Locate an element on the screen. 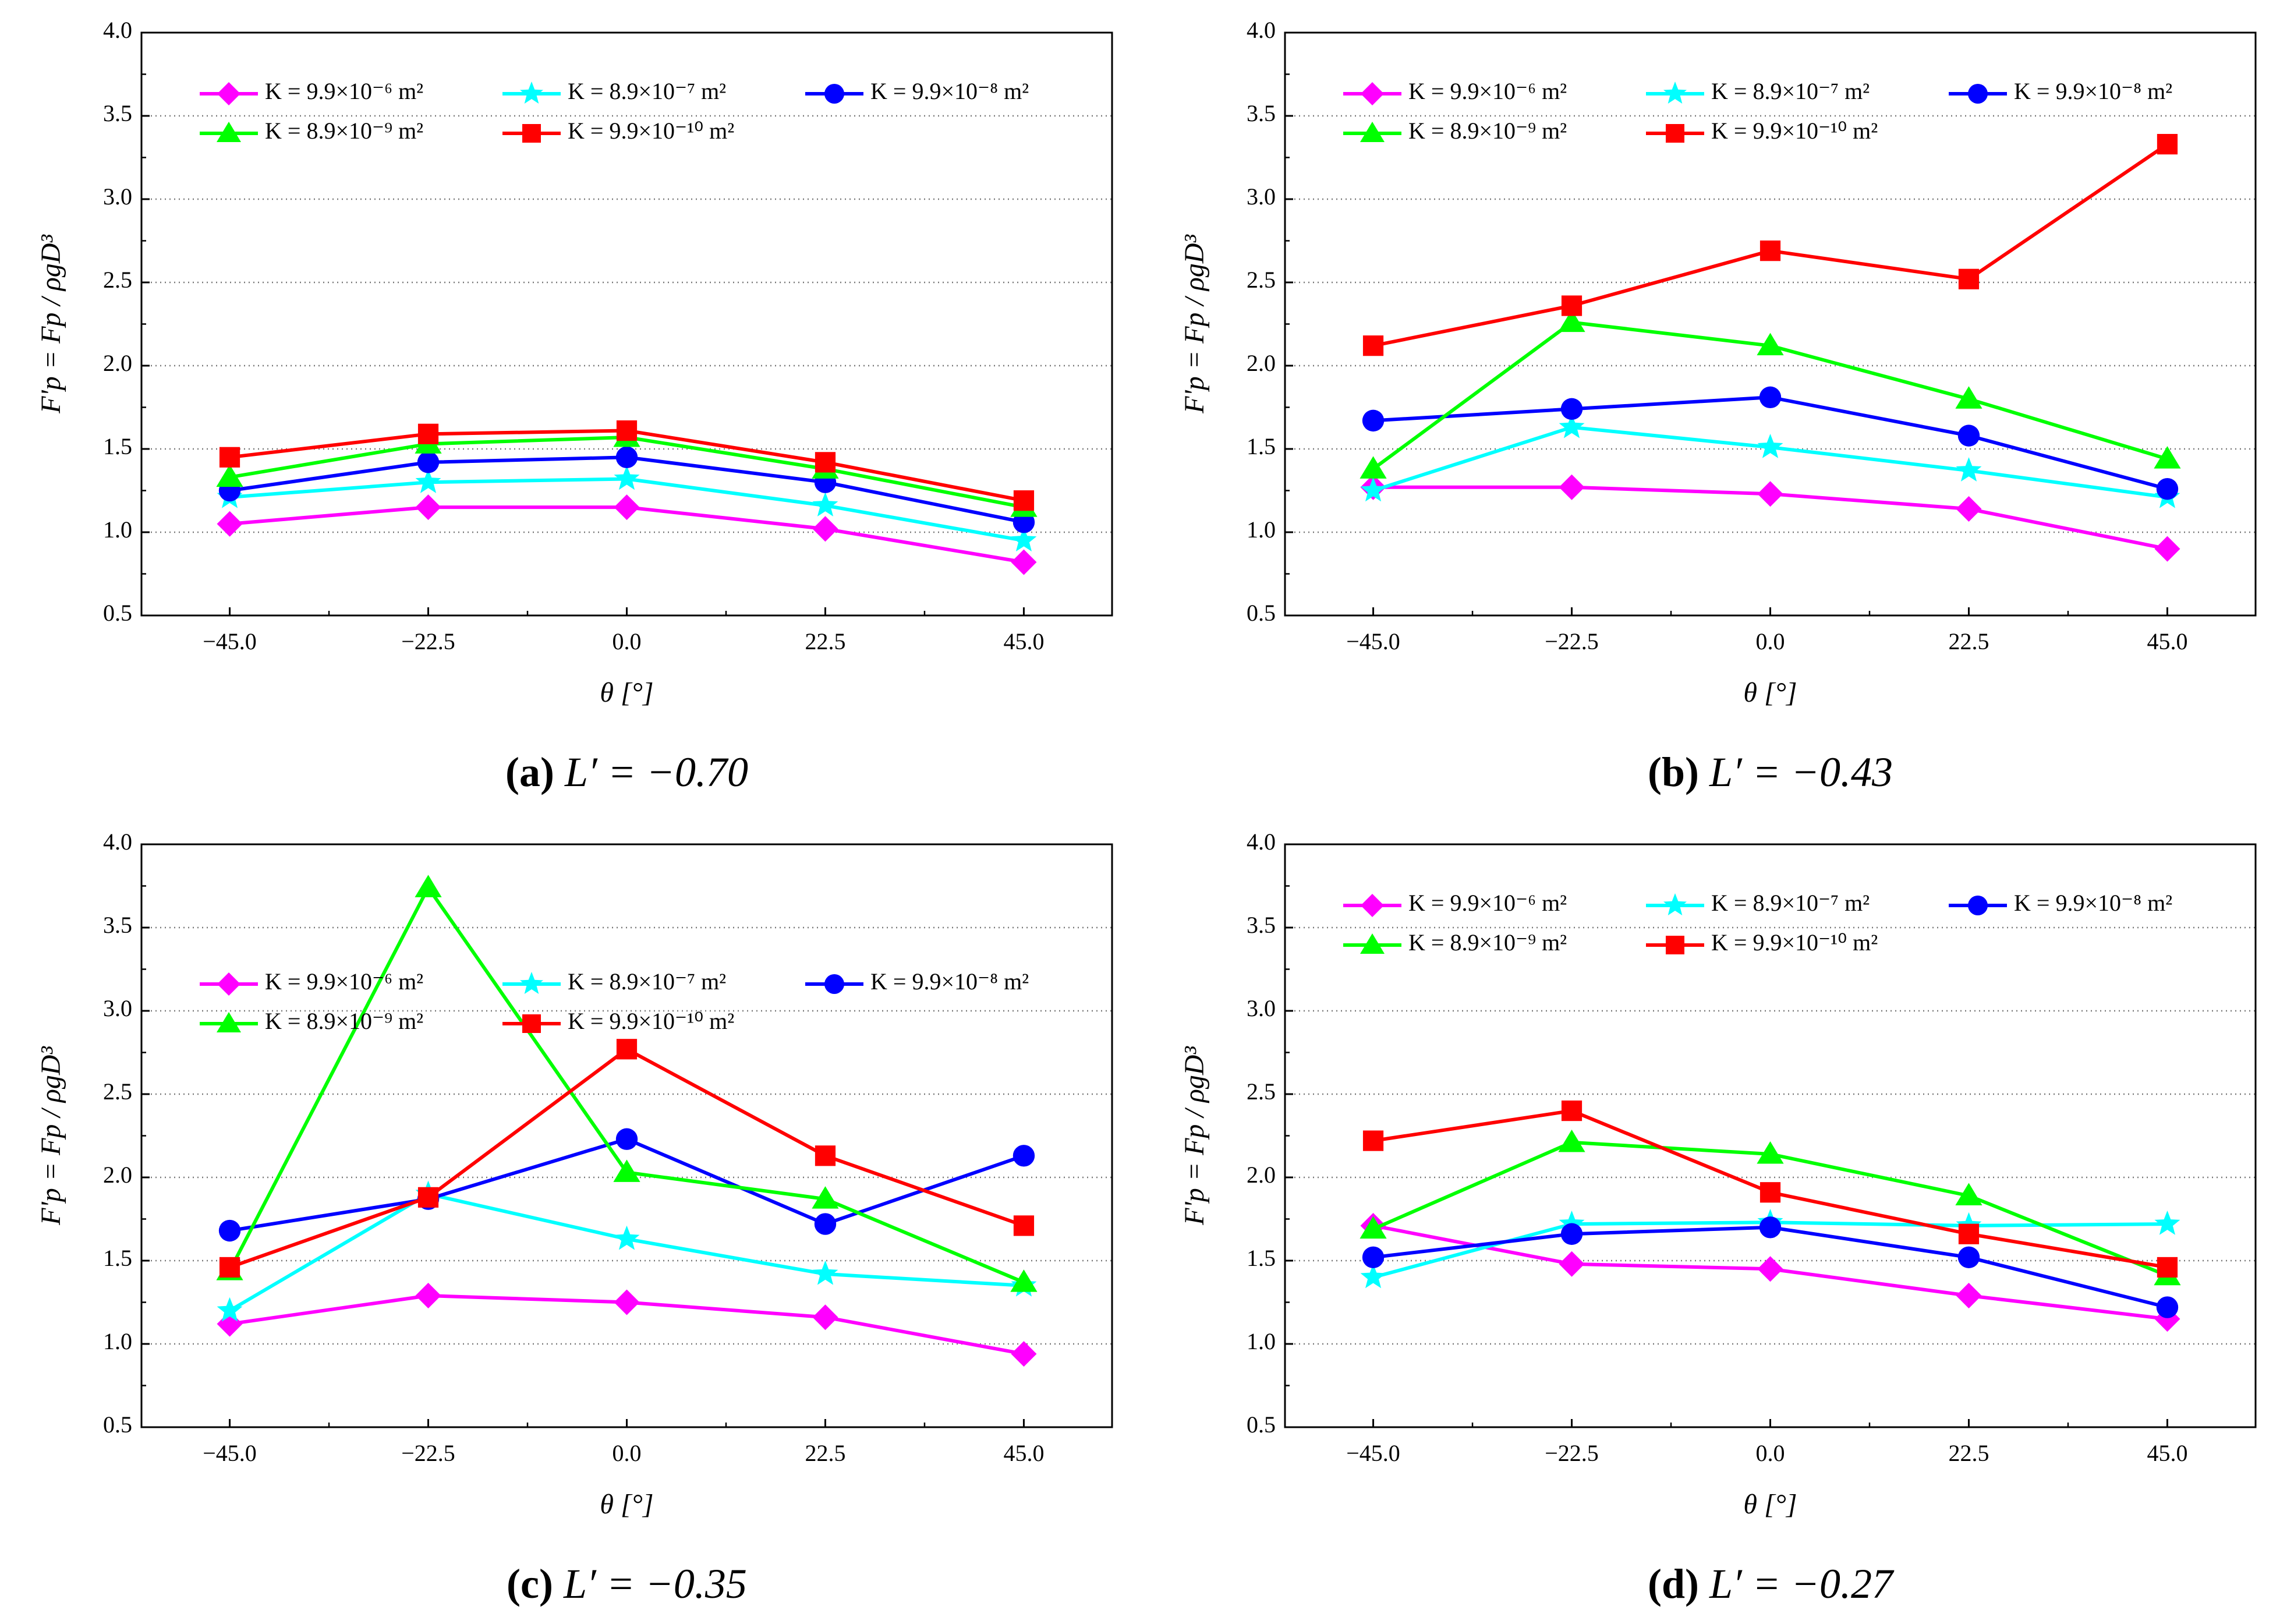 The height and width of the screenshot is (1624, 2287). series-line is located at coordinates (626, 1085).